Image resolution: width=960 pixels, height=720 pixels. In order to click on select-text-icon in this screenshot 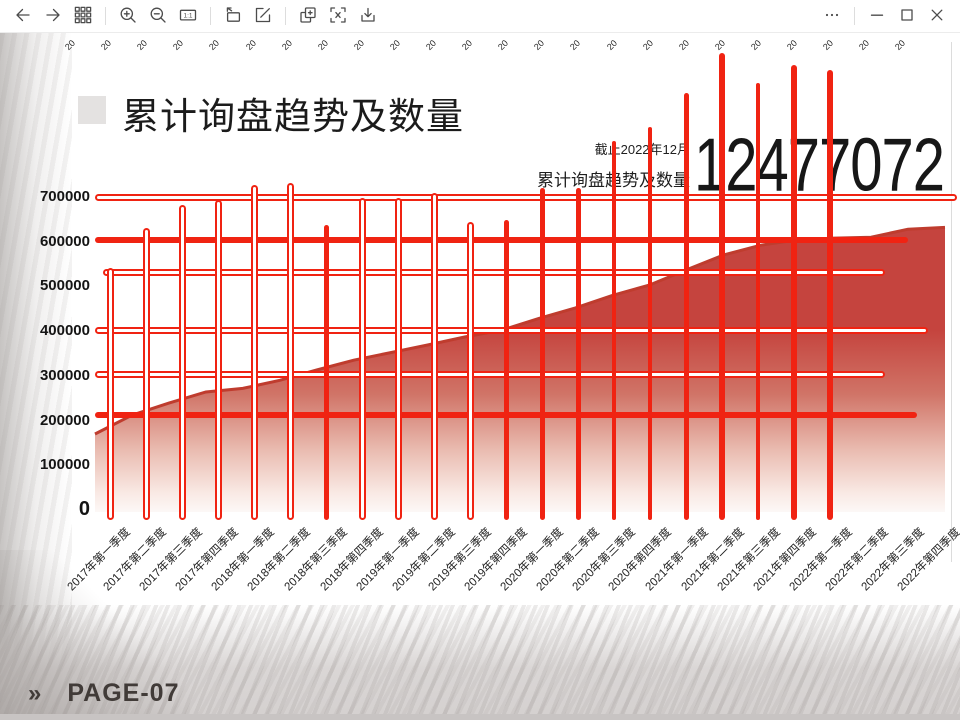, I will do `click(338, 16)`.